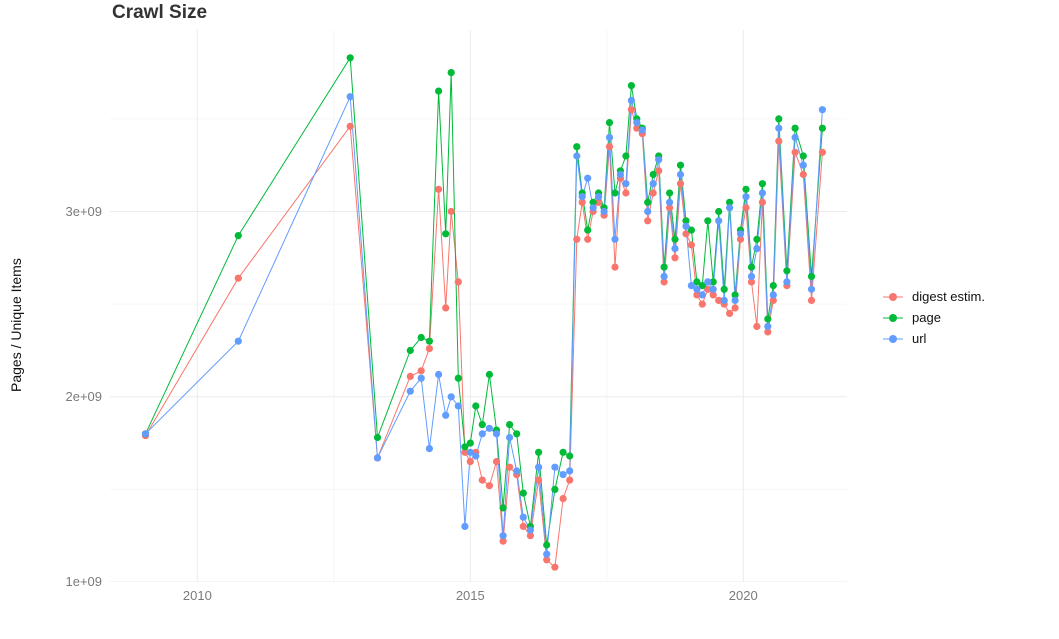 The width and height of the screenshot is (1059, 639). What do you see at coordinates (933, 338) in the screenshot?
I see `legend-item-url: url` at bounding box center [933, 338].